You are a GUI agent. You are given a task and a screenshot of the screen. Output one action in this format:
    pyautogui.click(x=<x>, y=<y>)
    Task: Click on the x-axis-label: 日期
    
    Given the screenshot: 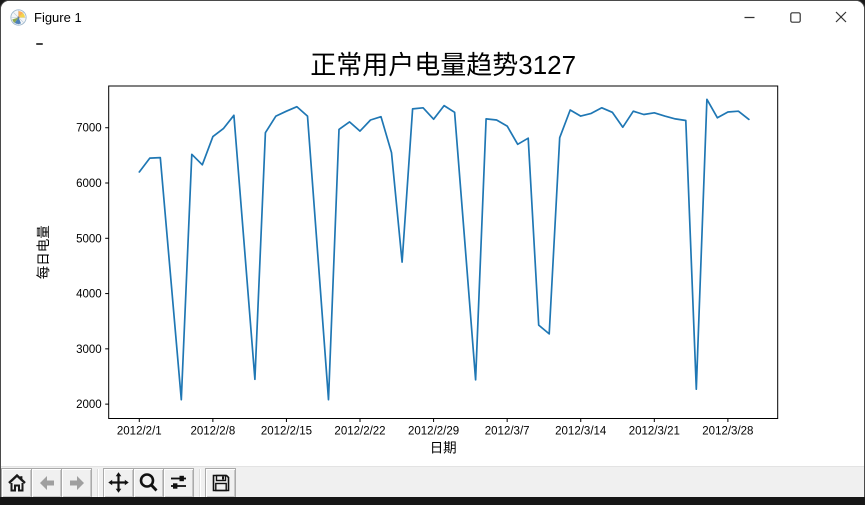 What is the action you would take?
    pyautogui.click(x=443, y=448)
    